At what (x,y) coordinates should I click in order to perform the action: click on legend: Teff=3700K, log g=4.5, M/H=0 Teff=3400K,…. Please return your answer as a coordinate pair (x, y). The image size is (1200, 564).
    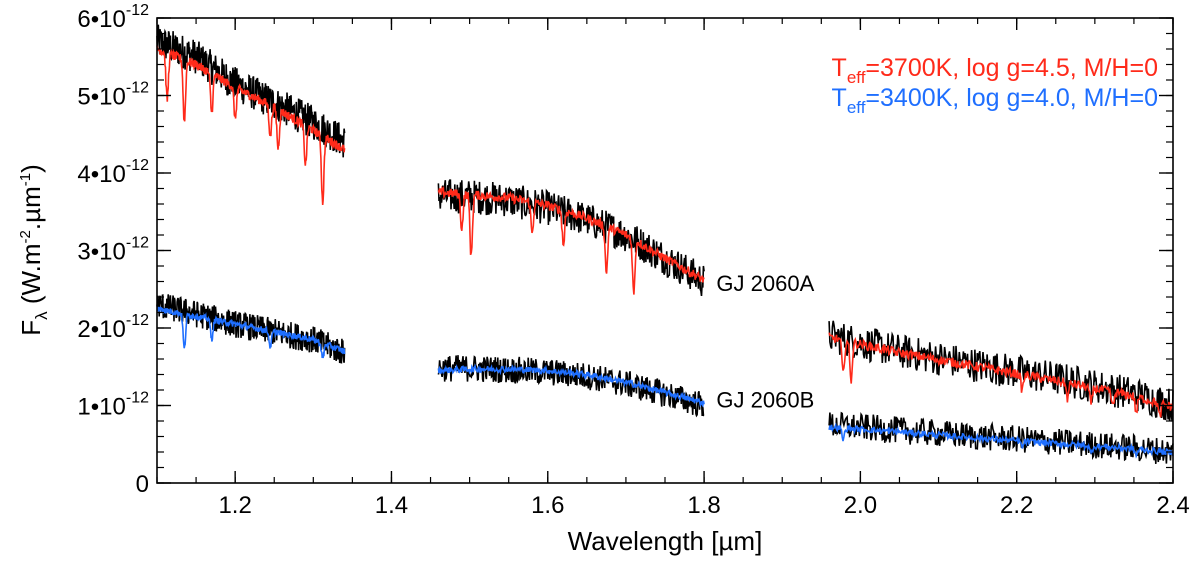
    Looking at the image, I should click on (995, 85).